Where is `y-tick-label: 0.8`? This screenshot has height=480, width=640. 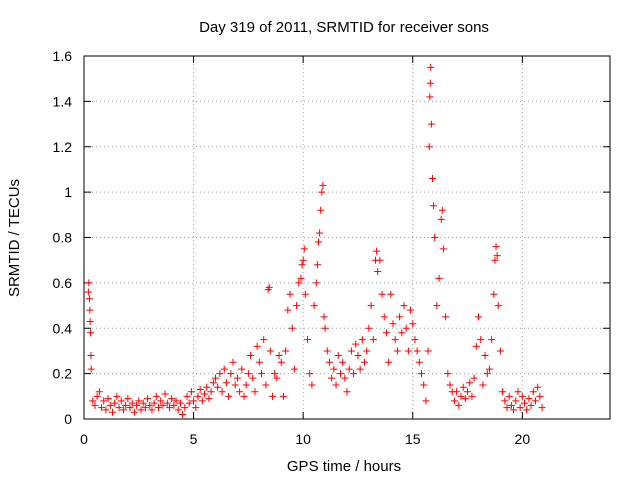 y-tick-label: 0.8 is located at coordinates (63, 238).